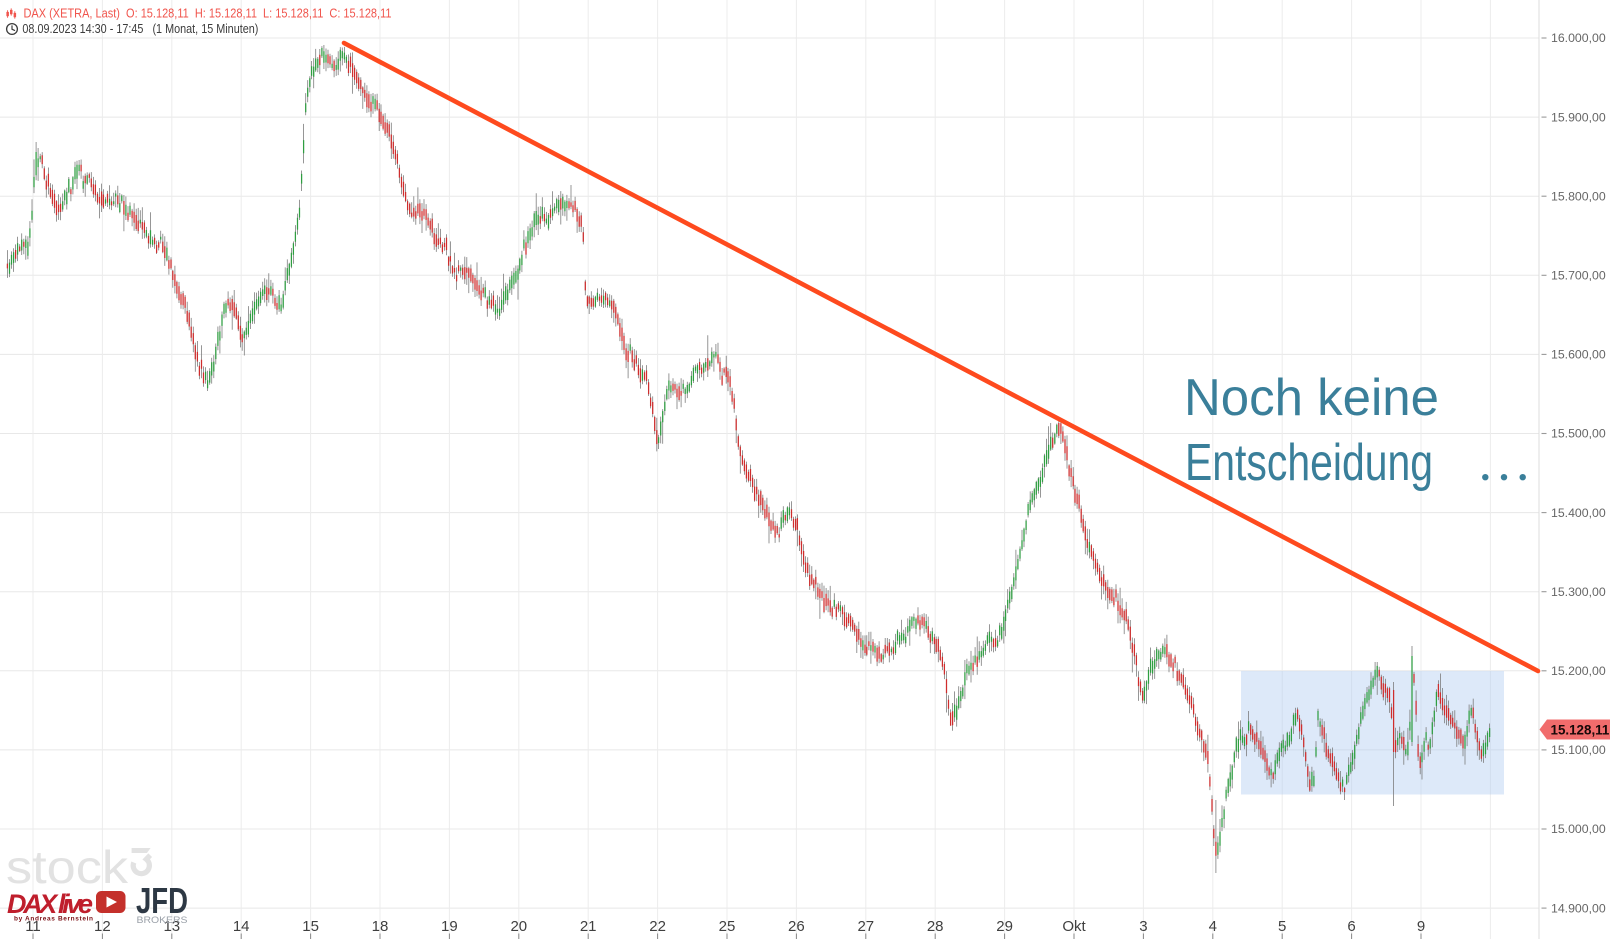  Describe the element at coordinates (1578, 513) in the screenshot. I see `svg-text: 15.400,00` at that location.